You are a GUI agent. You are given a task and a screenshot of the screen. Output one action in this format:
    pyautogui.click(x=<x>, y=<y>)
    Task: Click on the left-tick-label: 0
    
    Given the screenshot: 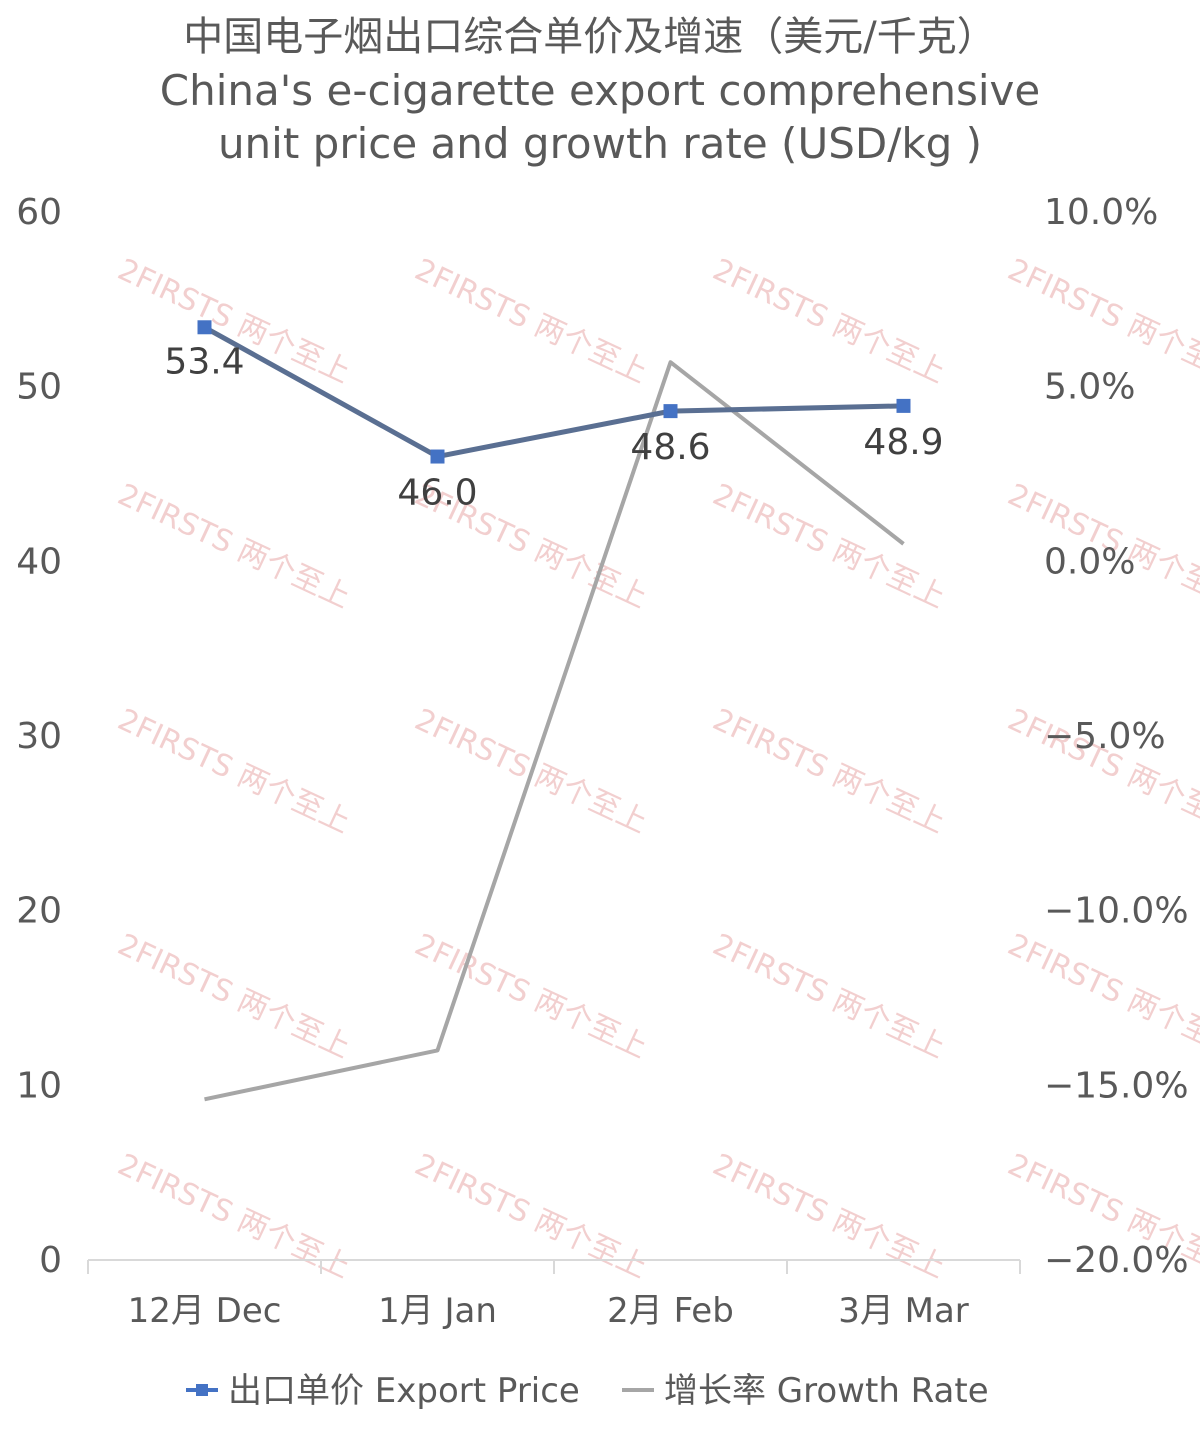 What is the action you would take?
    pyautogui.click(x=50, y=1260)
    